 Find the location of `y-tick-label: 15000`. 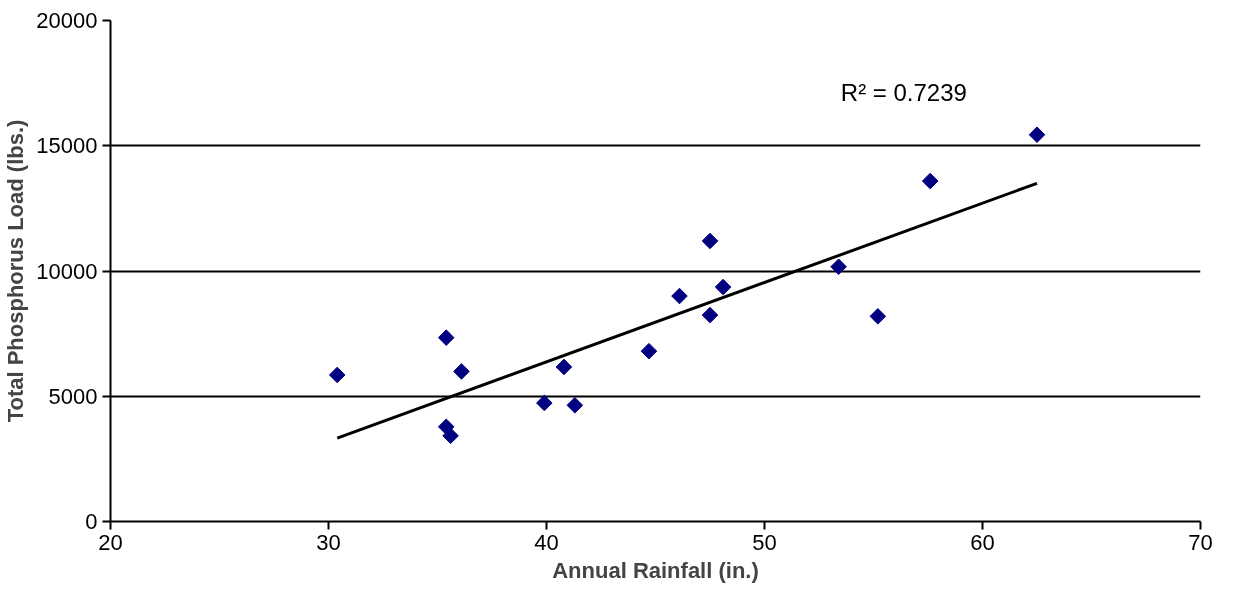

y-tick-label: 15000 is located at coordinates (67, 146).